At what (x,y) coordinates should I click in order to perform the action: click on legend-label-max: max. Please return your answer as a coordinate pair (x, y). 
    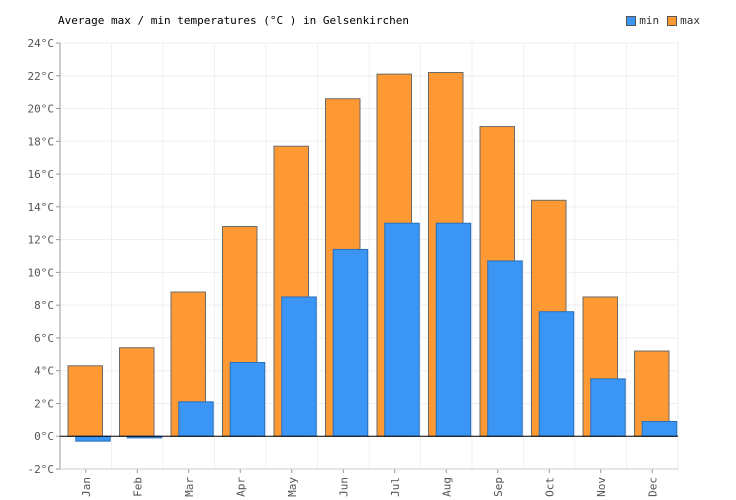
    Looking at the image, I should click on (690, 20).